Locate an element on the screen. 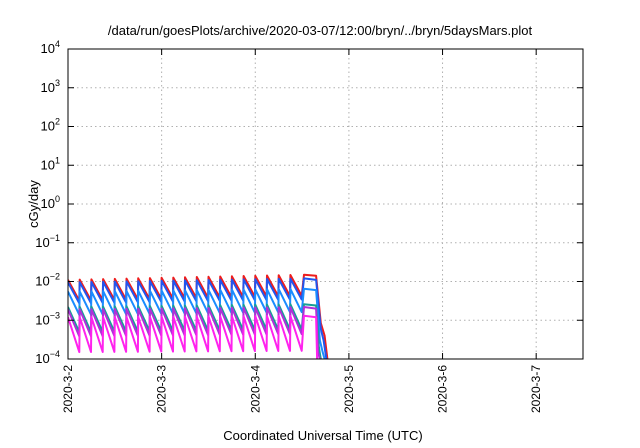 The width and height of the screenshot is (640, 448). x-tick-label: 2020-3-6 is located at coordinates (443, 389).